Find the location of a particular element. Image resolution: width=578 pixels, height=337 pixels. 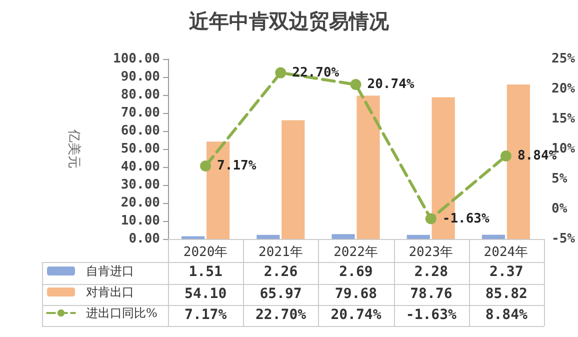

data-label: 1.51 is located at coordinates (206, 272).